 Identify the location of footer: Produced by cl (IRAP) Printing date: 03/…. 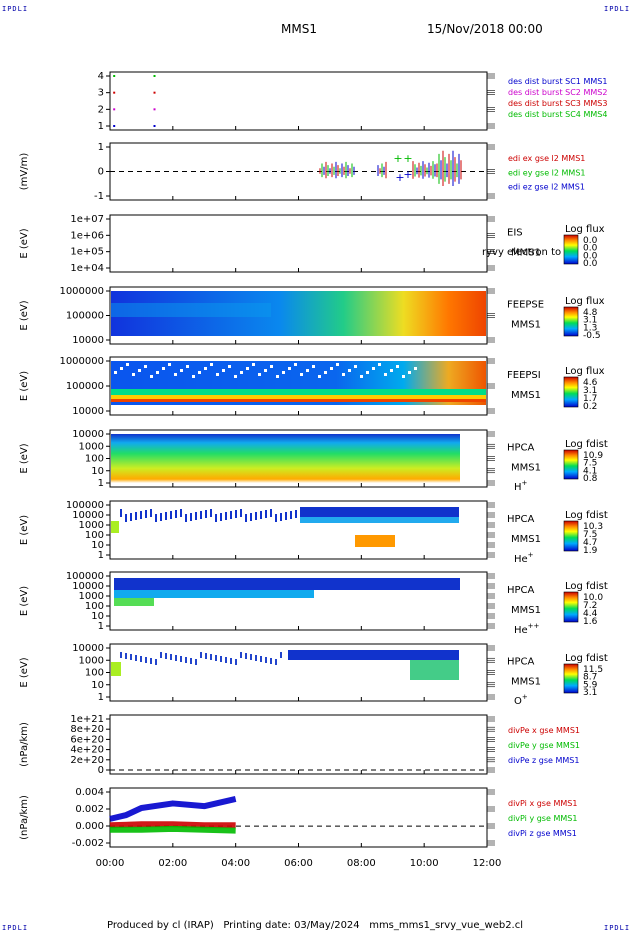
(315, 925).